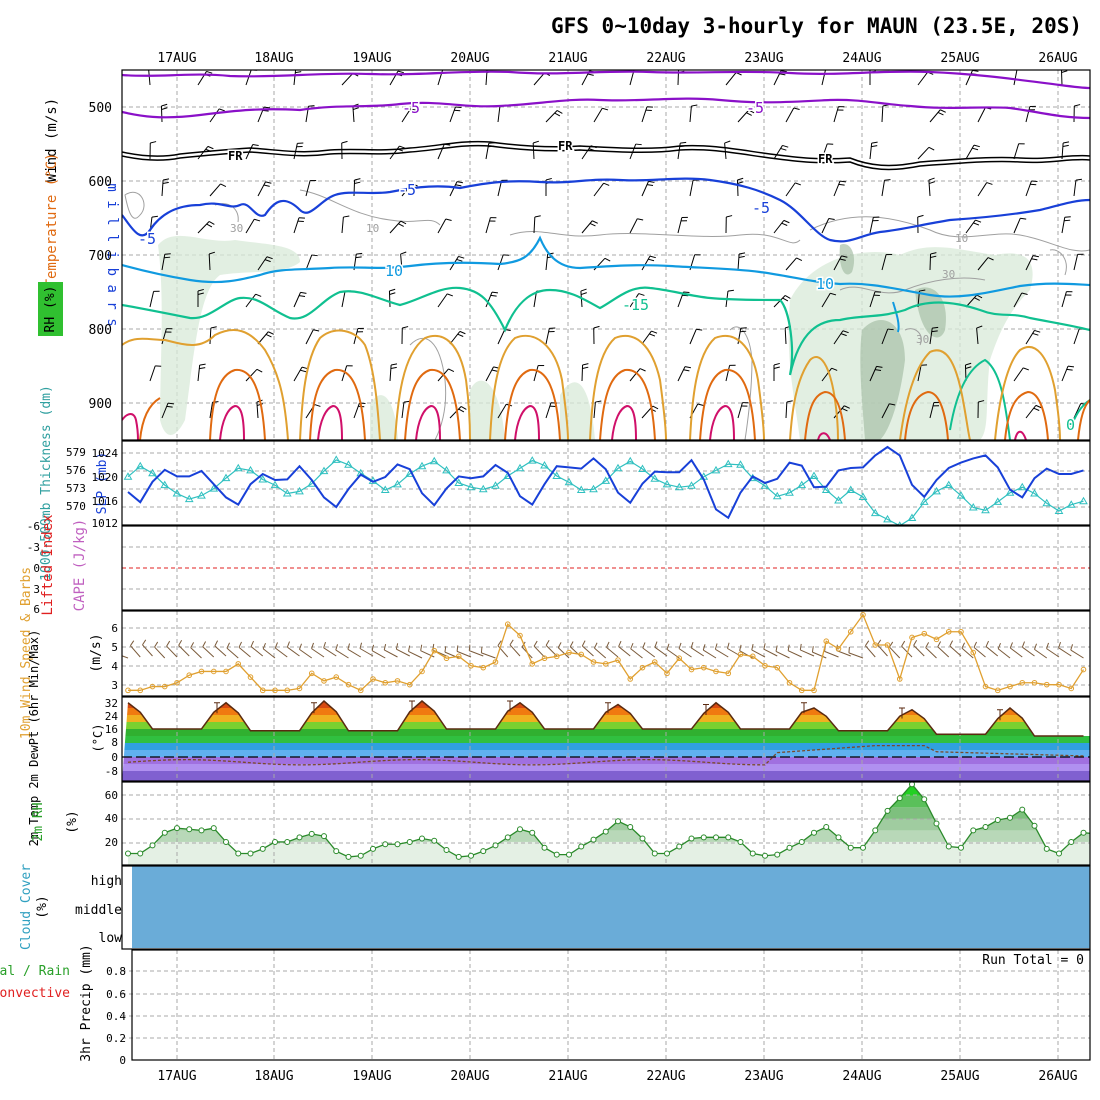  What do you see at coordinates (33, 526) in the screenshot?
I see `stability-tick: -6` at bounding box center [33, 526].